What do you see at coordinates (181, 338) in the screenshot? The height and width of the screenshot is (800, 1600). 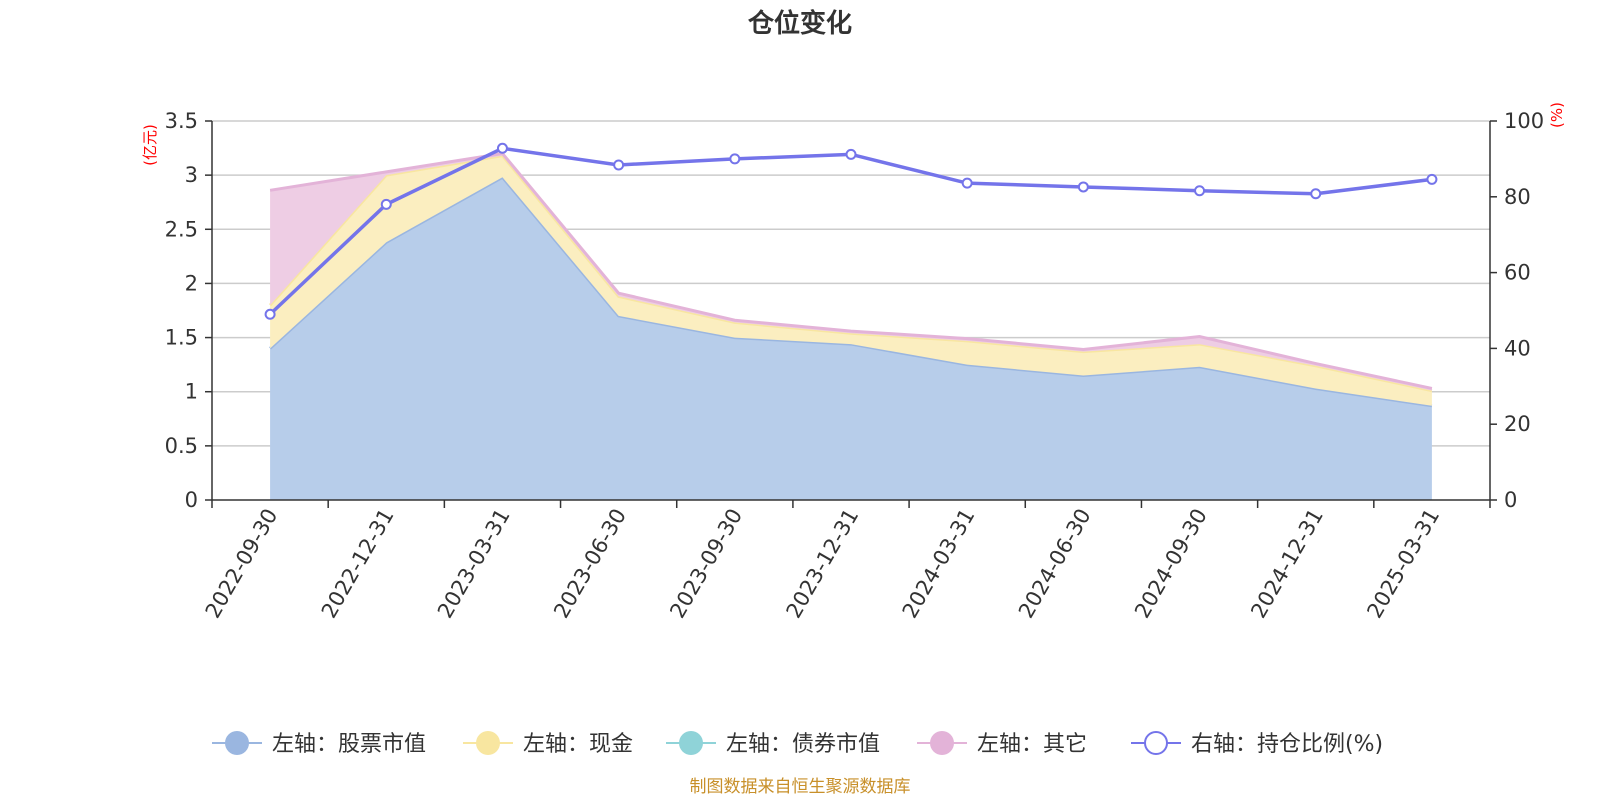 I see `left-axis-tick-label: 1.5` at bounding box center [181, 338].